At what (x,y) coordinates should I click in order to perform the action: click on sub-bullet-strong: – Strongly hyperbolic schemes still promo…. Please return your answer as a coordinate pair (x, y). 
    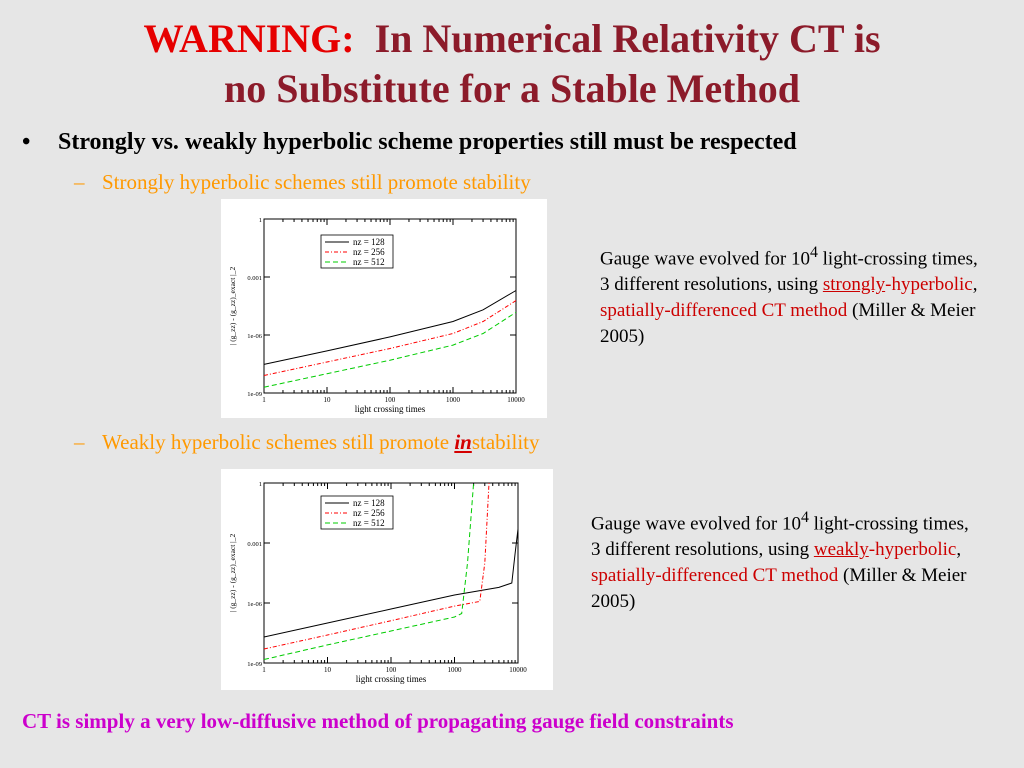
    Looking at the image, I should click on (302, 182).